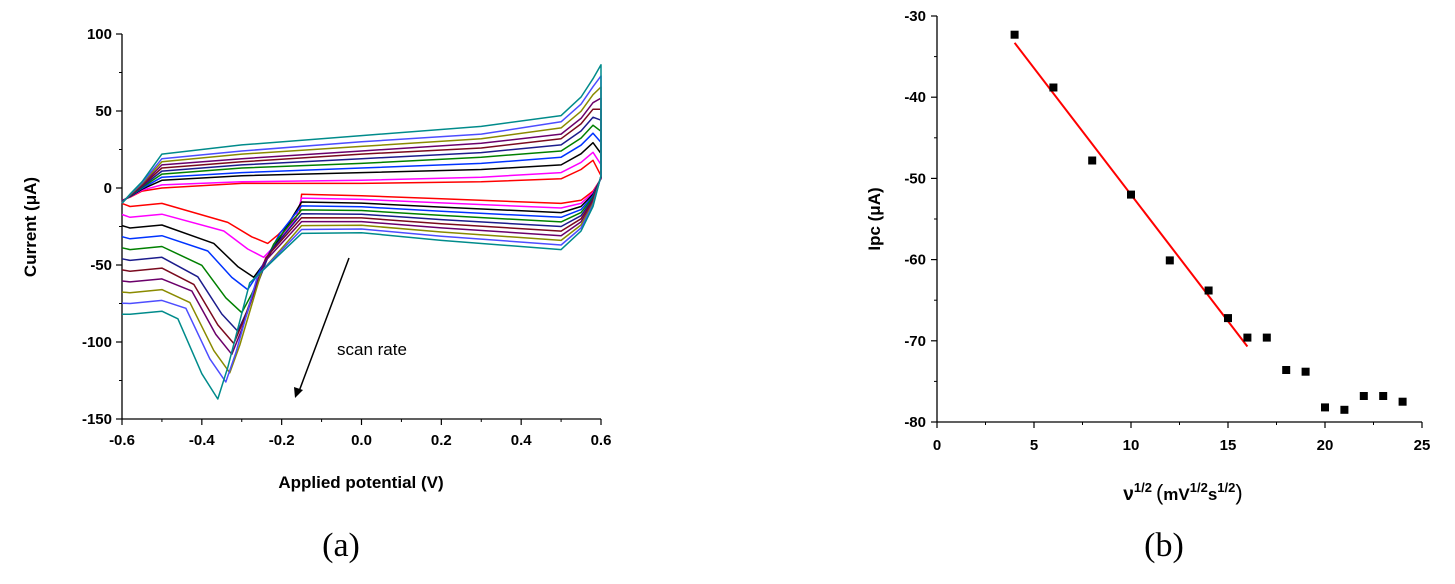  Describe the element at coordinates (97, 419) in the screenshot. I see `y-tick-label-a: -150` at that location.